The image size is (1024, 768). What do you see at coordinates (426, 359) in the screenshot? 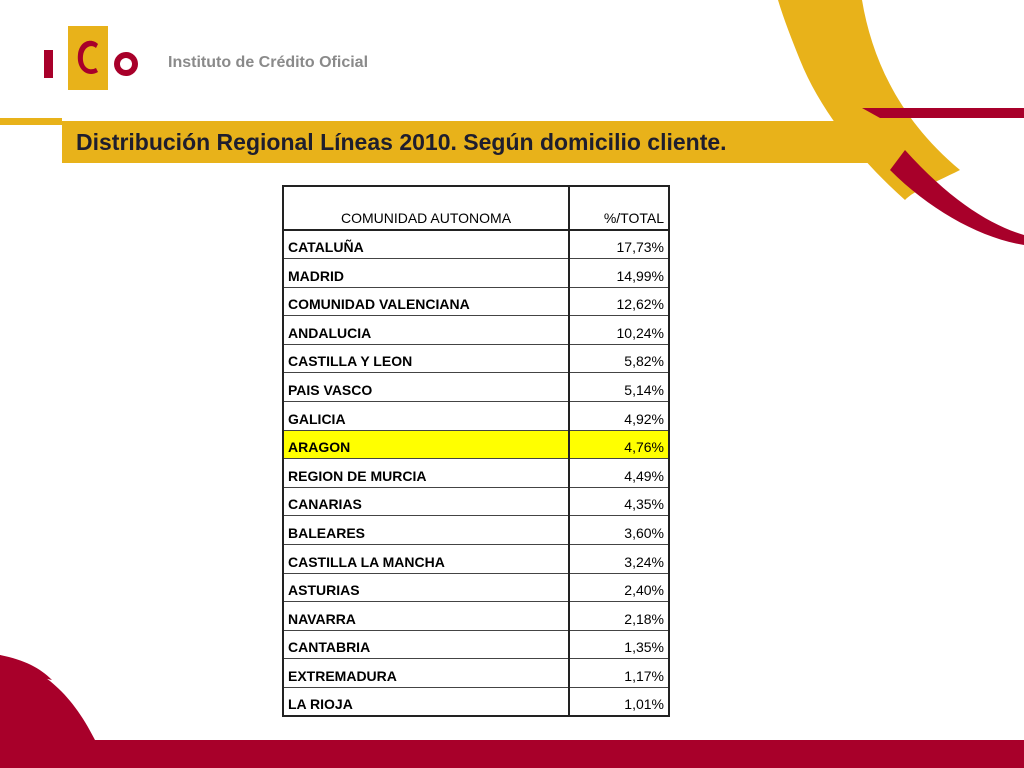
I see `region-name-cell: CASTILLA Y LEON` at bounding box center [426, 359].